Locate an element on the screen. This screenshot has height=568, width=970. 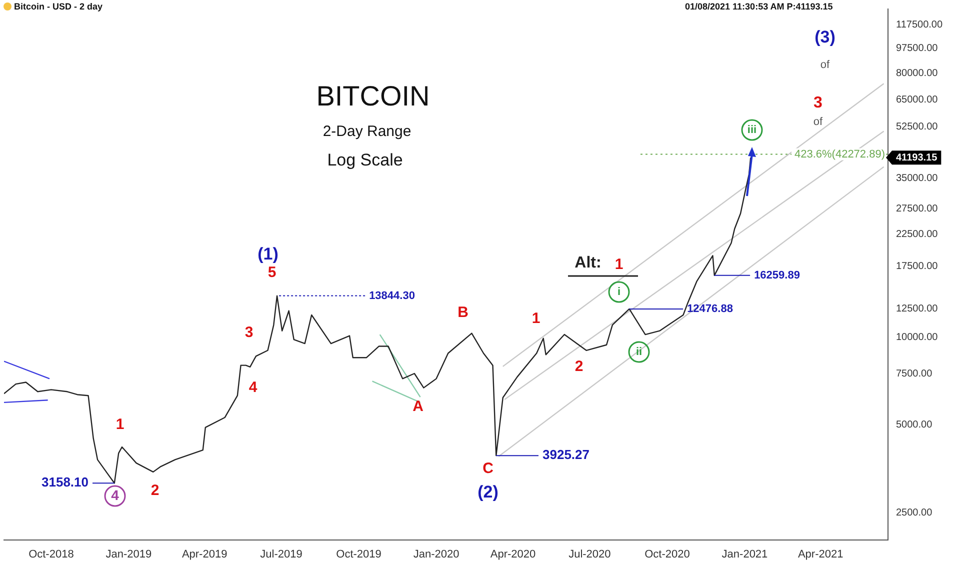
x-tick-label: Jan-2019 is located at coordinates (129, 554).